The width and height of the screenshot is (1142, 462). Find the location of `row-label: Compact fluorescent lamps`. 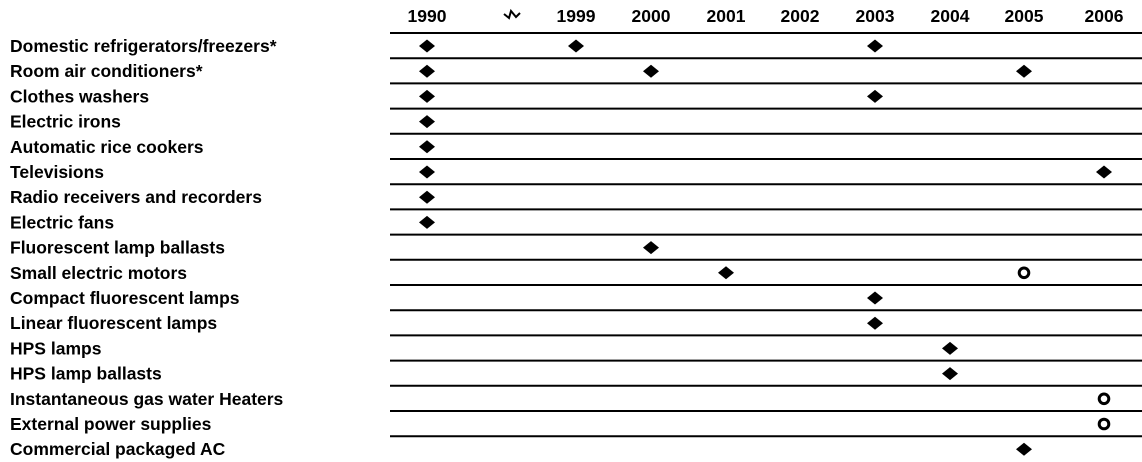

row-label: Compact fluorescent lamps is located at coordinates (125, 298).